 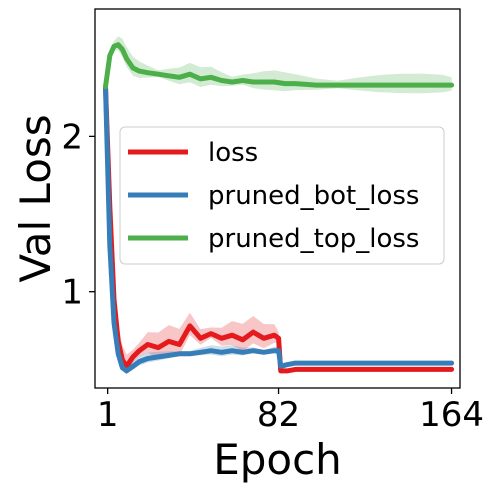 I want to click on x-tick-label: 1, so click(x=108, y=415).